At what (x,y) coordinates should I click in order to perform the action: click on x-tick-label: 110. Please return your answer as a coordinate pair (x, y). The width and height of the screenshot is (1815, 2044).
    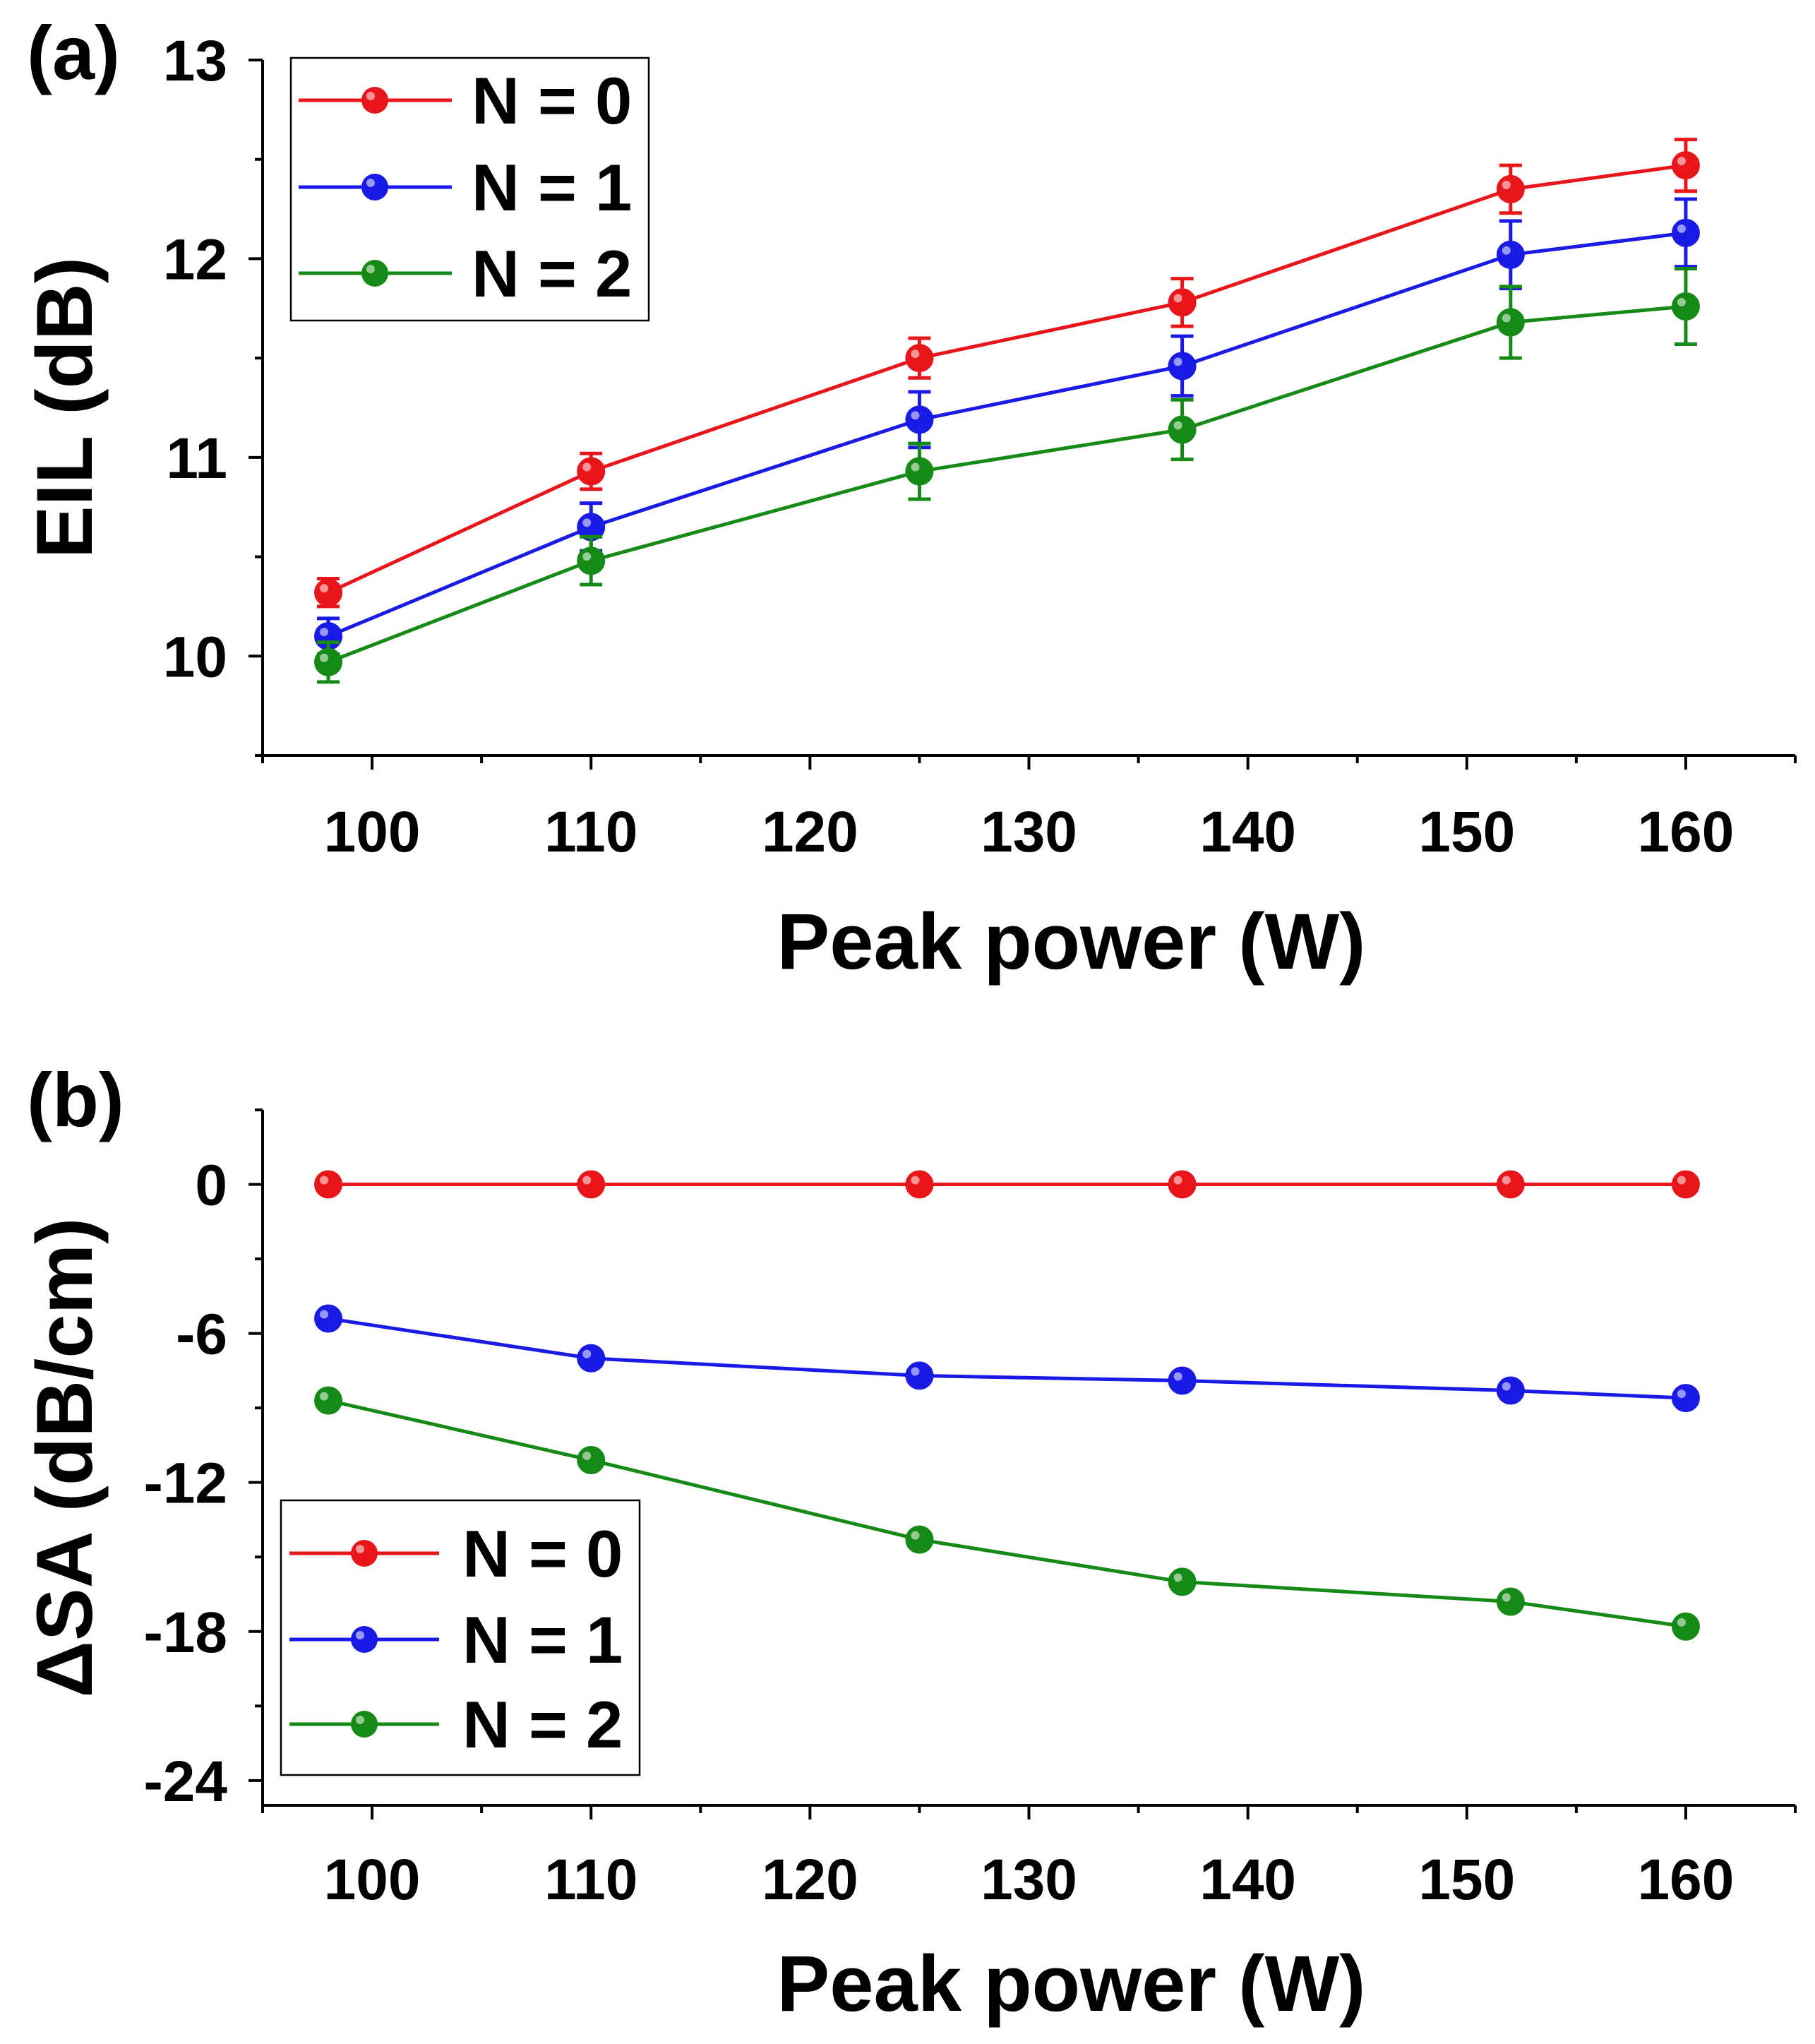
    Looking at the image, I should click on (590, 1880).